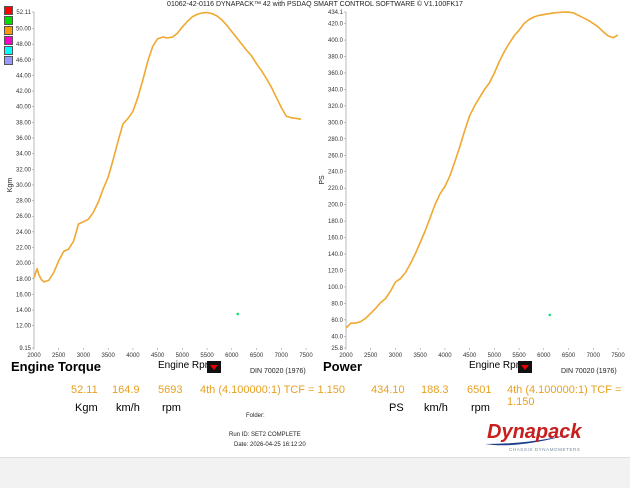 The image size is (630, 488). I want to click on power-readout-speed: 188.3, so click(435, 390).